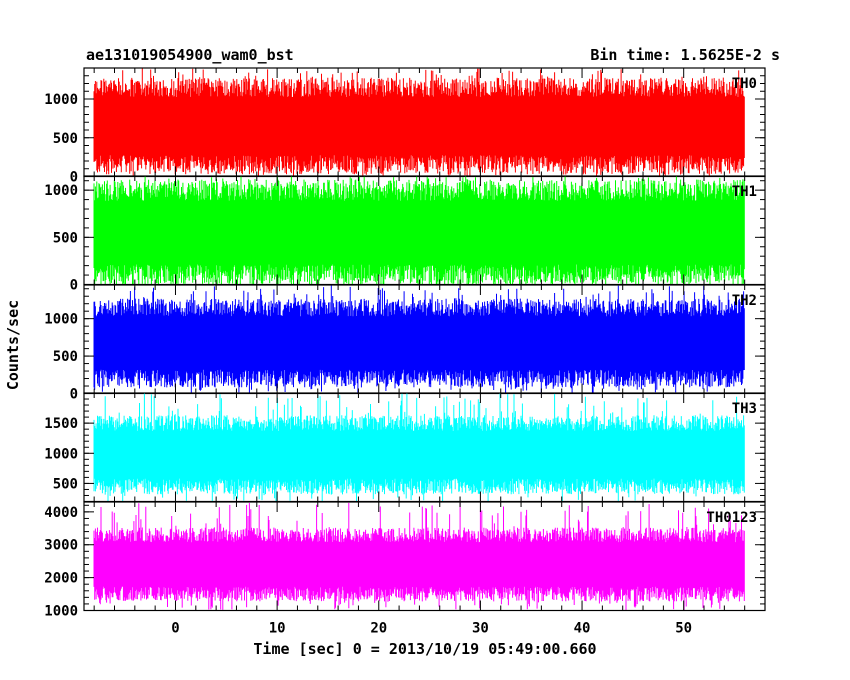  I want to click on panel-label: TH1, so click(744, 192).